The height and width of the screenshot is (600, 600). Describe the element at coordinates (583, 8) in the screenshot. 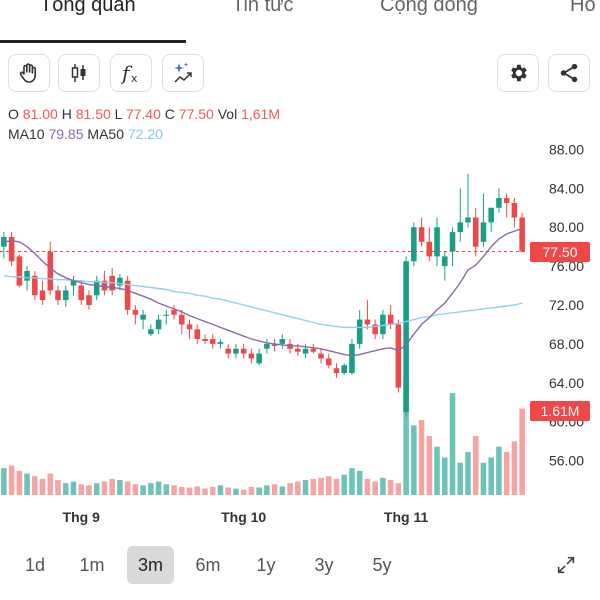

I see `tab-more: Hồ` at that location.